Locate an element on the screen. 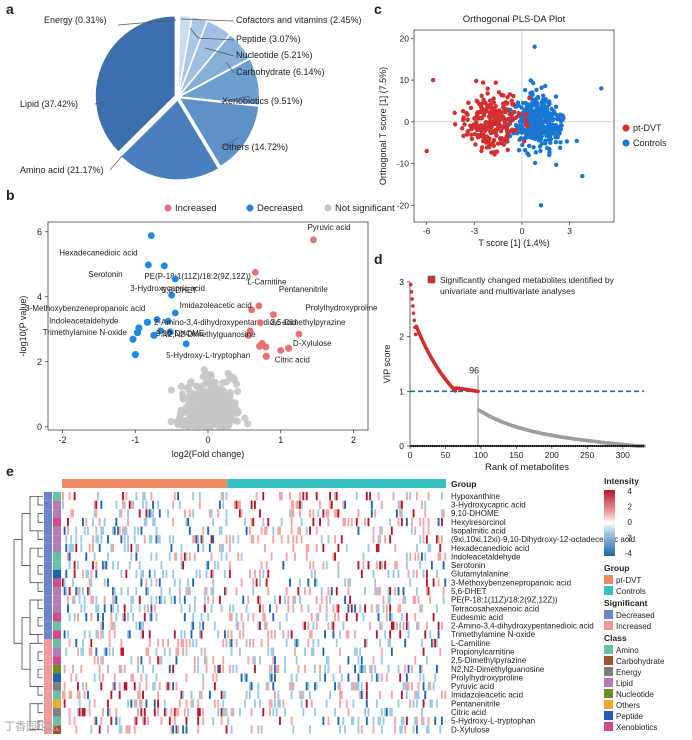 Image resolution: width=692 pixels, height=740 pixels. pie-leader-line is located at coordinates (116, 163).